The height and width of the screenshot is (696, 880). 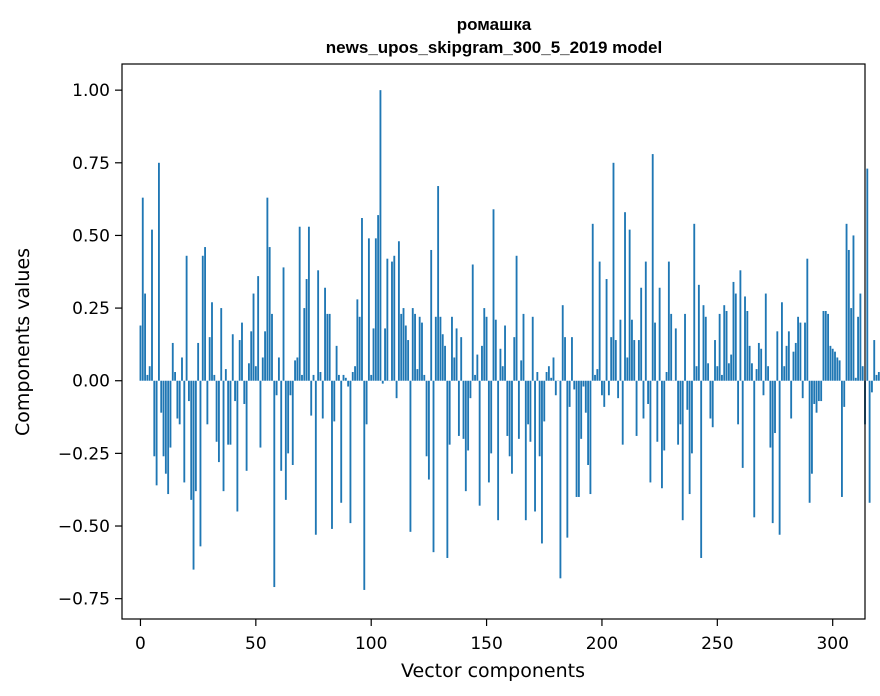 What do you see at coordinates (494, 47) in the screenshot?
I see `chart-subtitle: news_upos_skipgram_300_5_2019 model` at bounding box center [494, 47].